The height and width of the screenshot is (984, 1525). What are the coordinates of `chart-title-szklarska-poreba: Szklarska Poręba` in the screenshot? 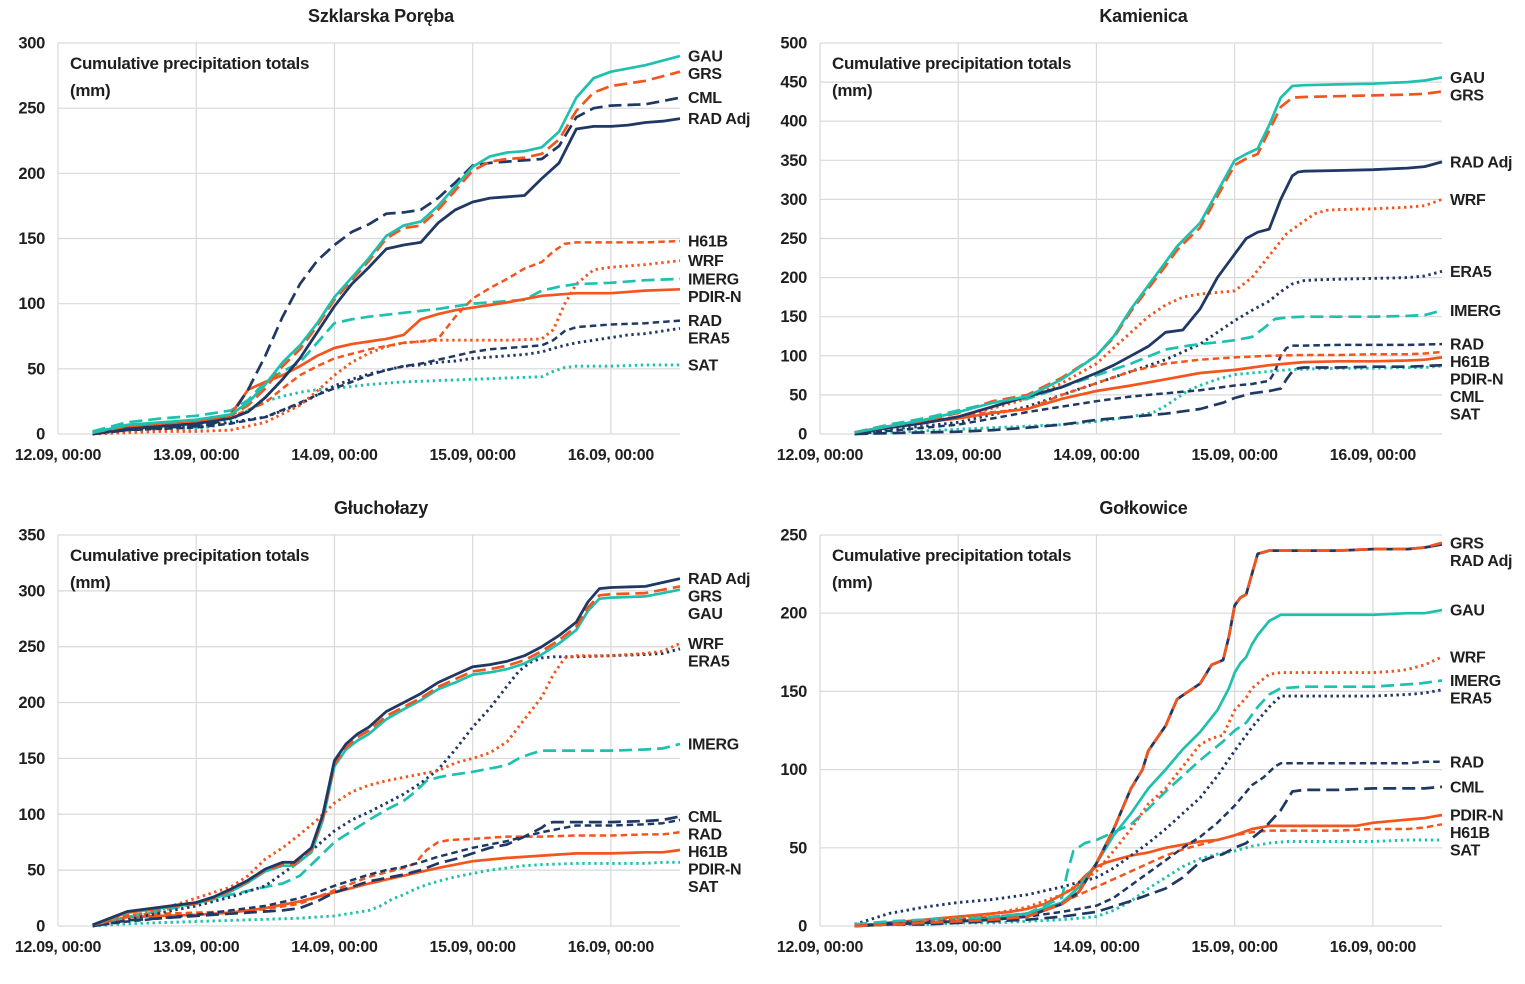 It's located at (381, 16).